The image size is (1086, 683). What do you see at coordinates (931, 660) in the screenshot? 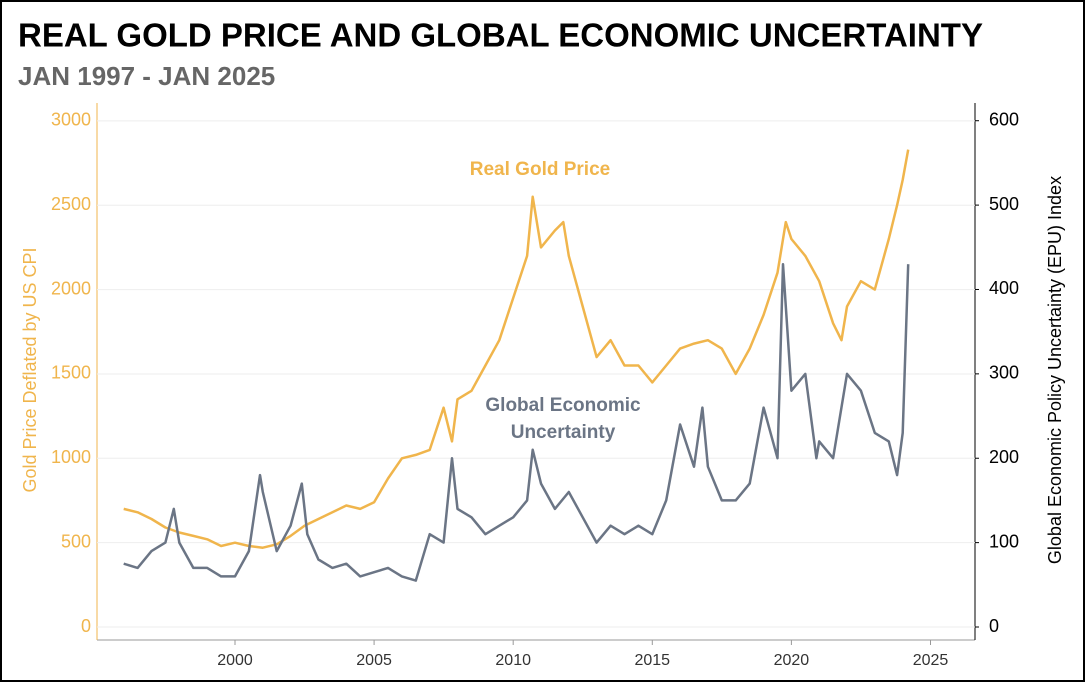
I see `x-tick-label: 2025` at bounding box center [931, 660].